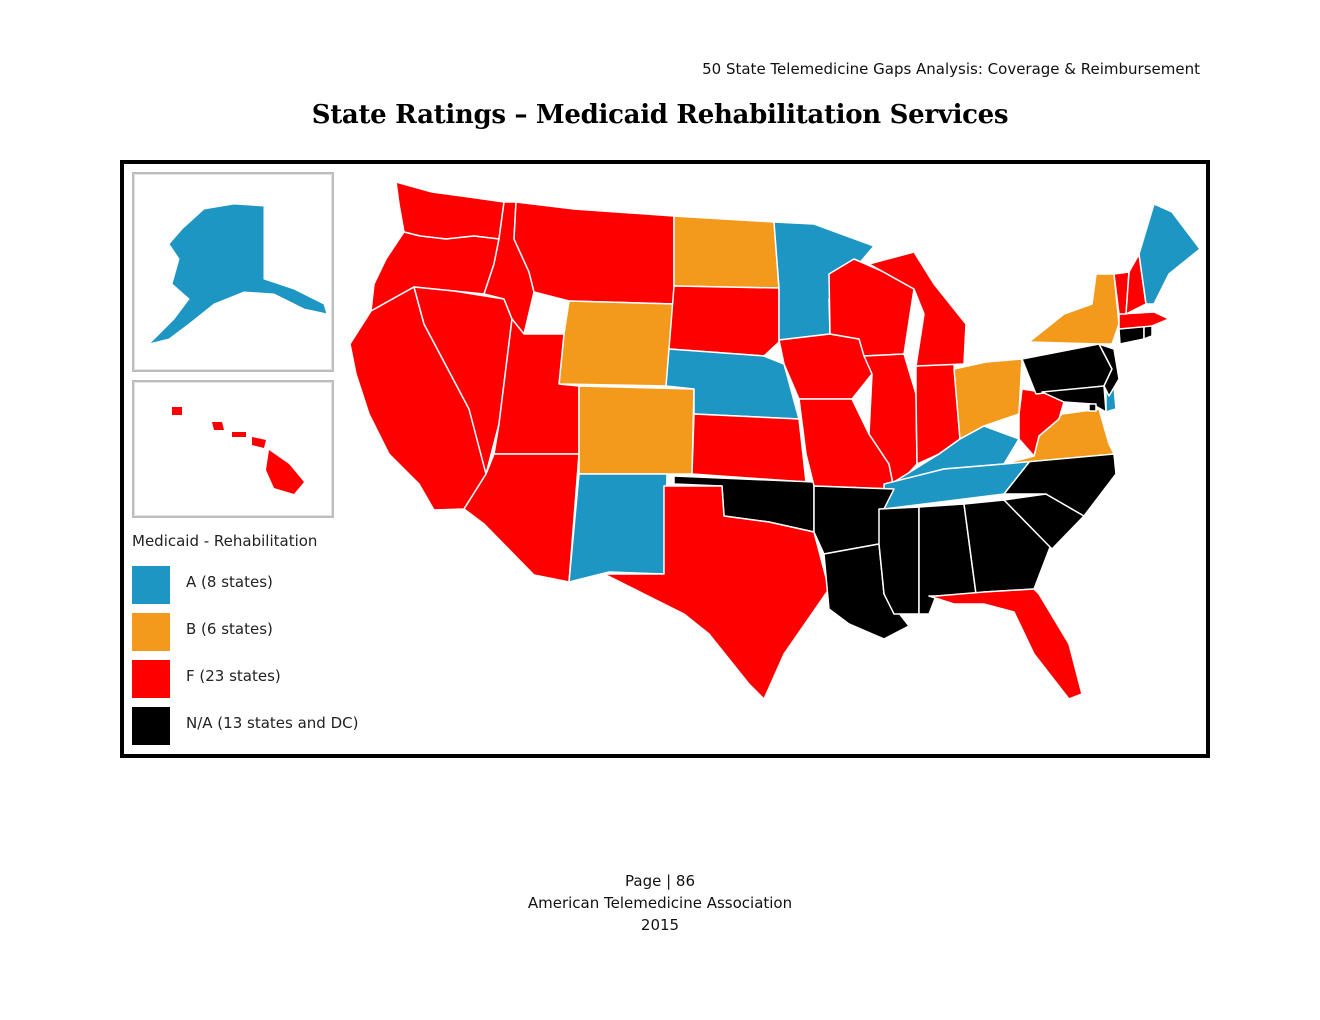  Describe the element at coordinates (594, 253) in the screenshot. I see `state-MT` at that location.